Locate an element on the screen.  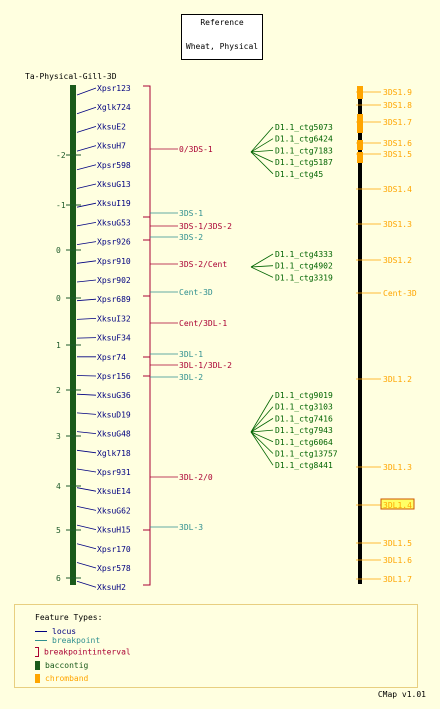
baccontig-label: D1.1_ctg5073 is located at coordinates (304, 127).